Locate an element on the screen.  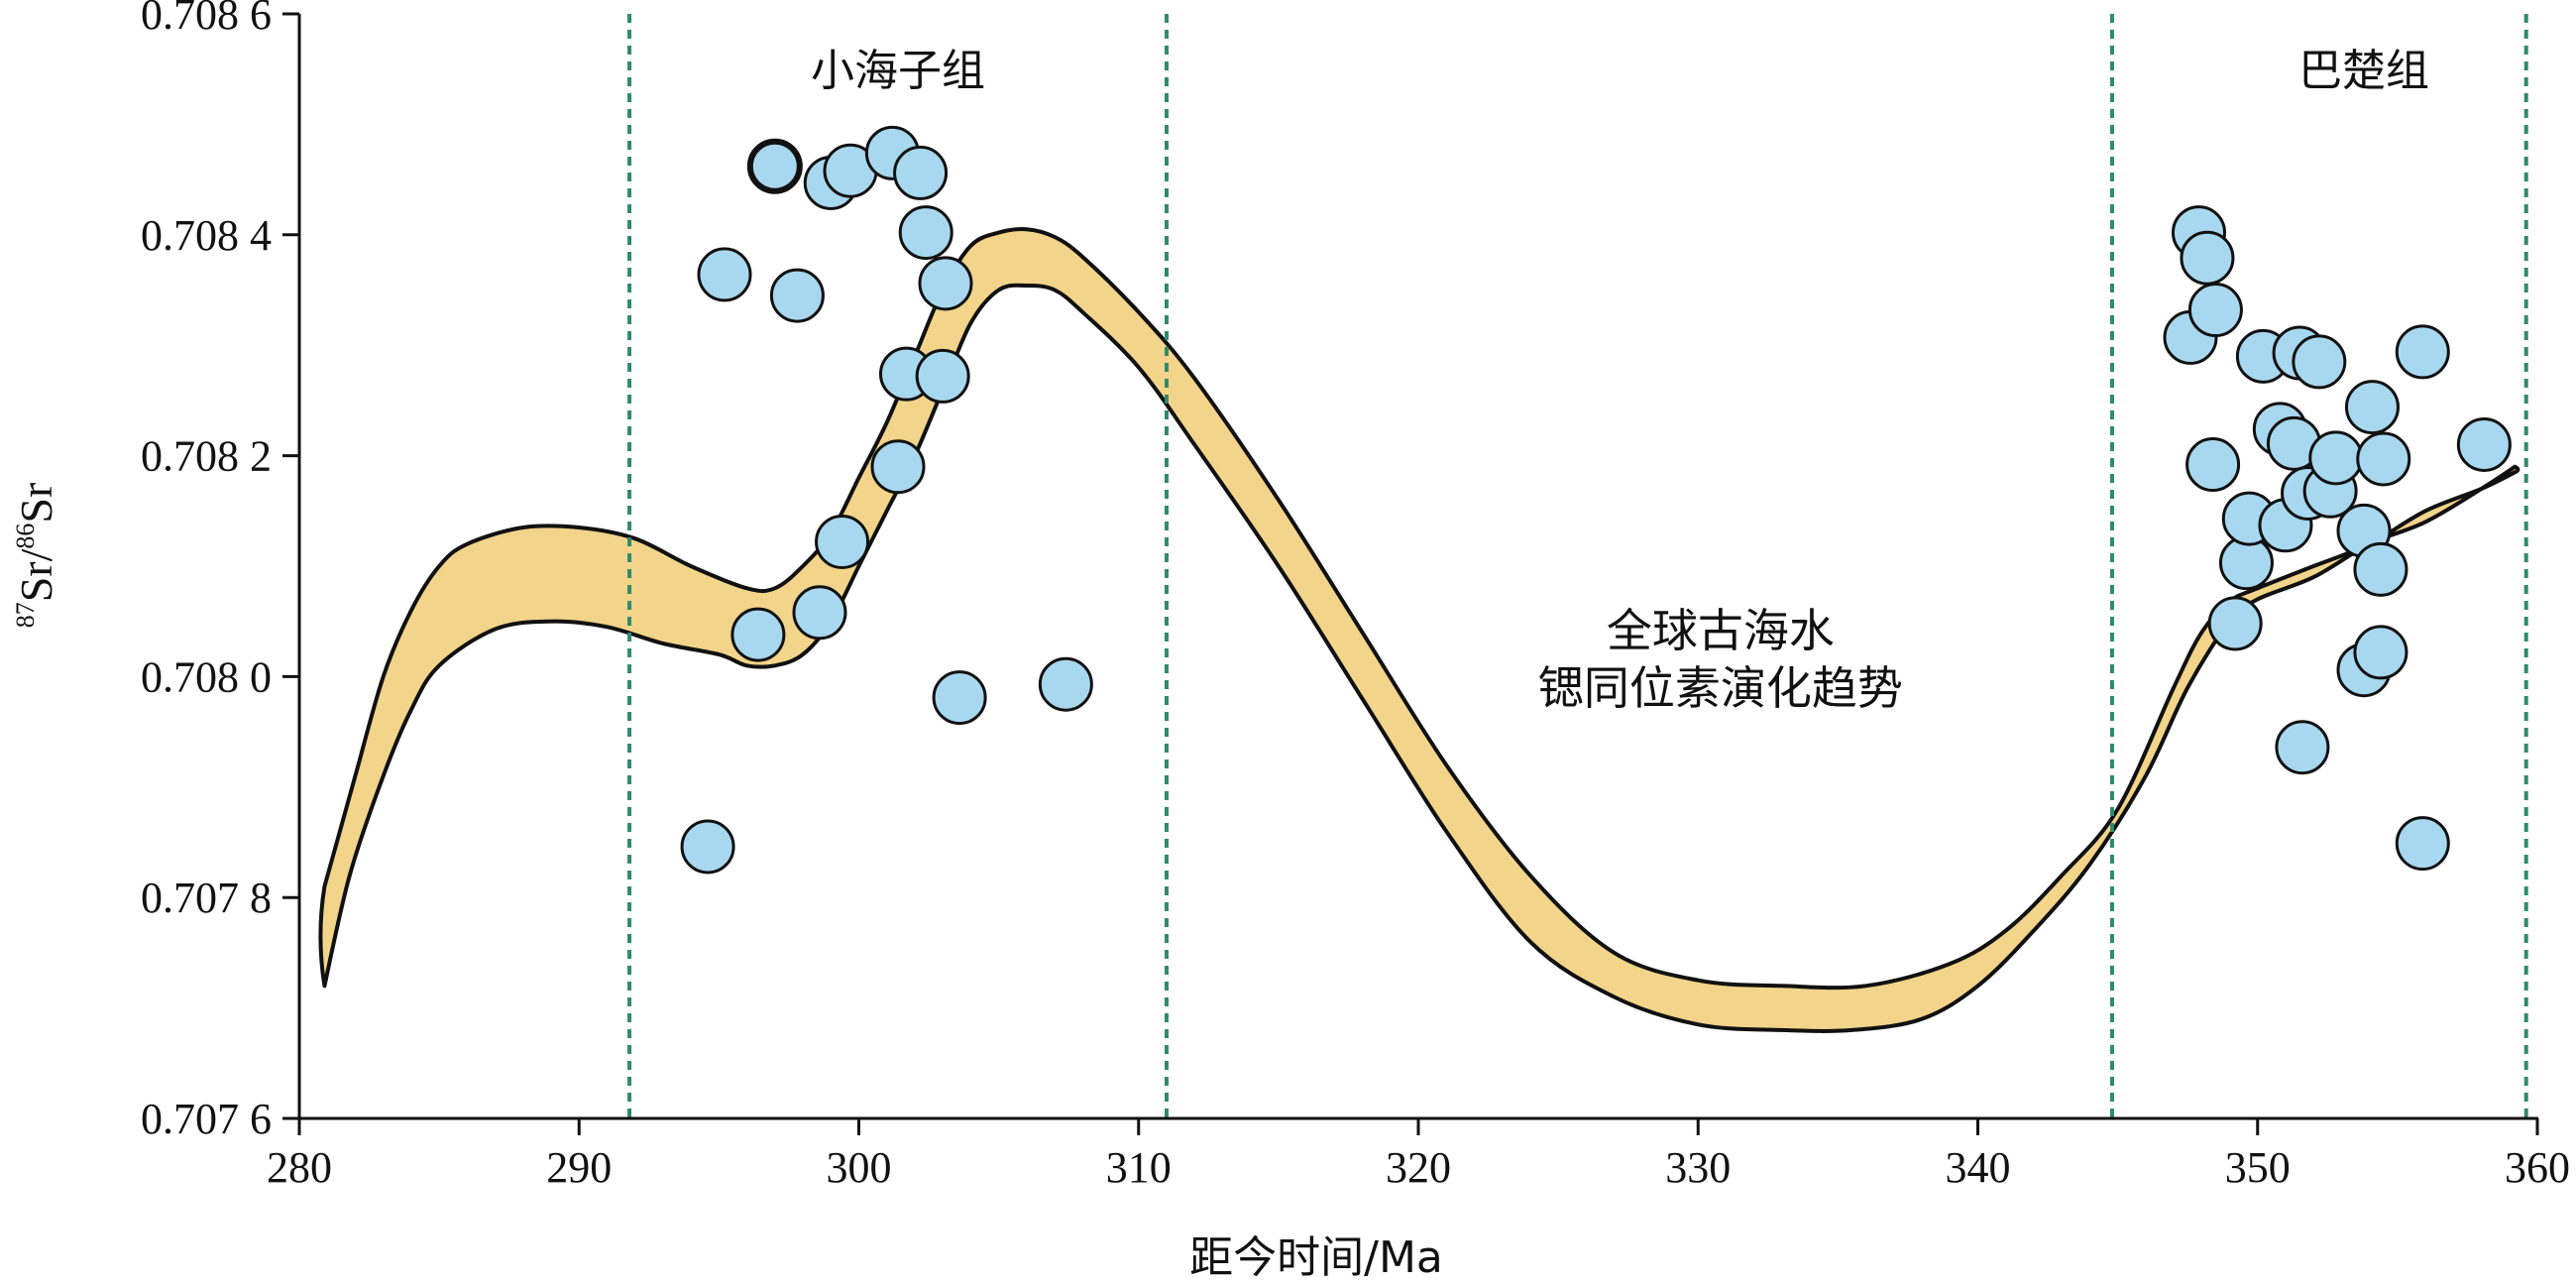
x-tick-label: 300 is located at coordinates (859, 1167).